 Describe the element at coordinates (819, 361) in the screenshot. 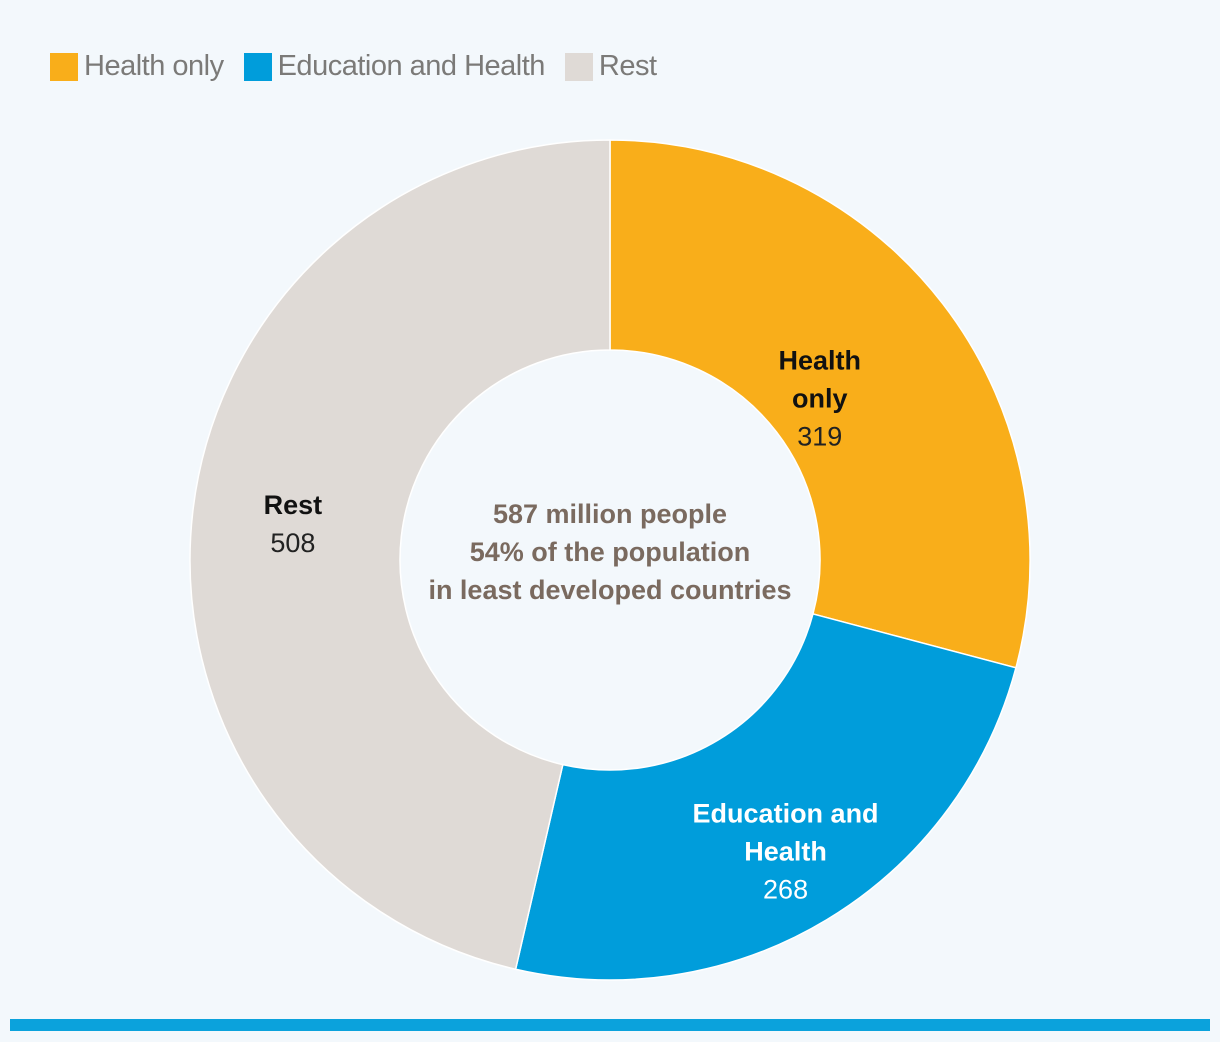

I see `slice-label-health-only-line-1: Health` at that location.